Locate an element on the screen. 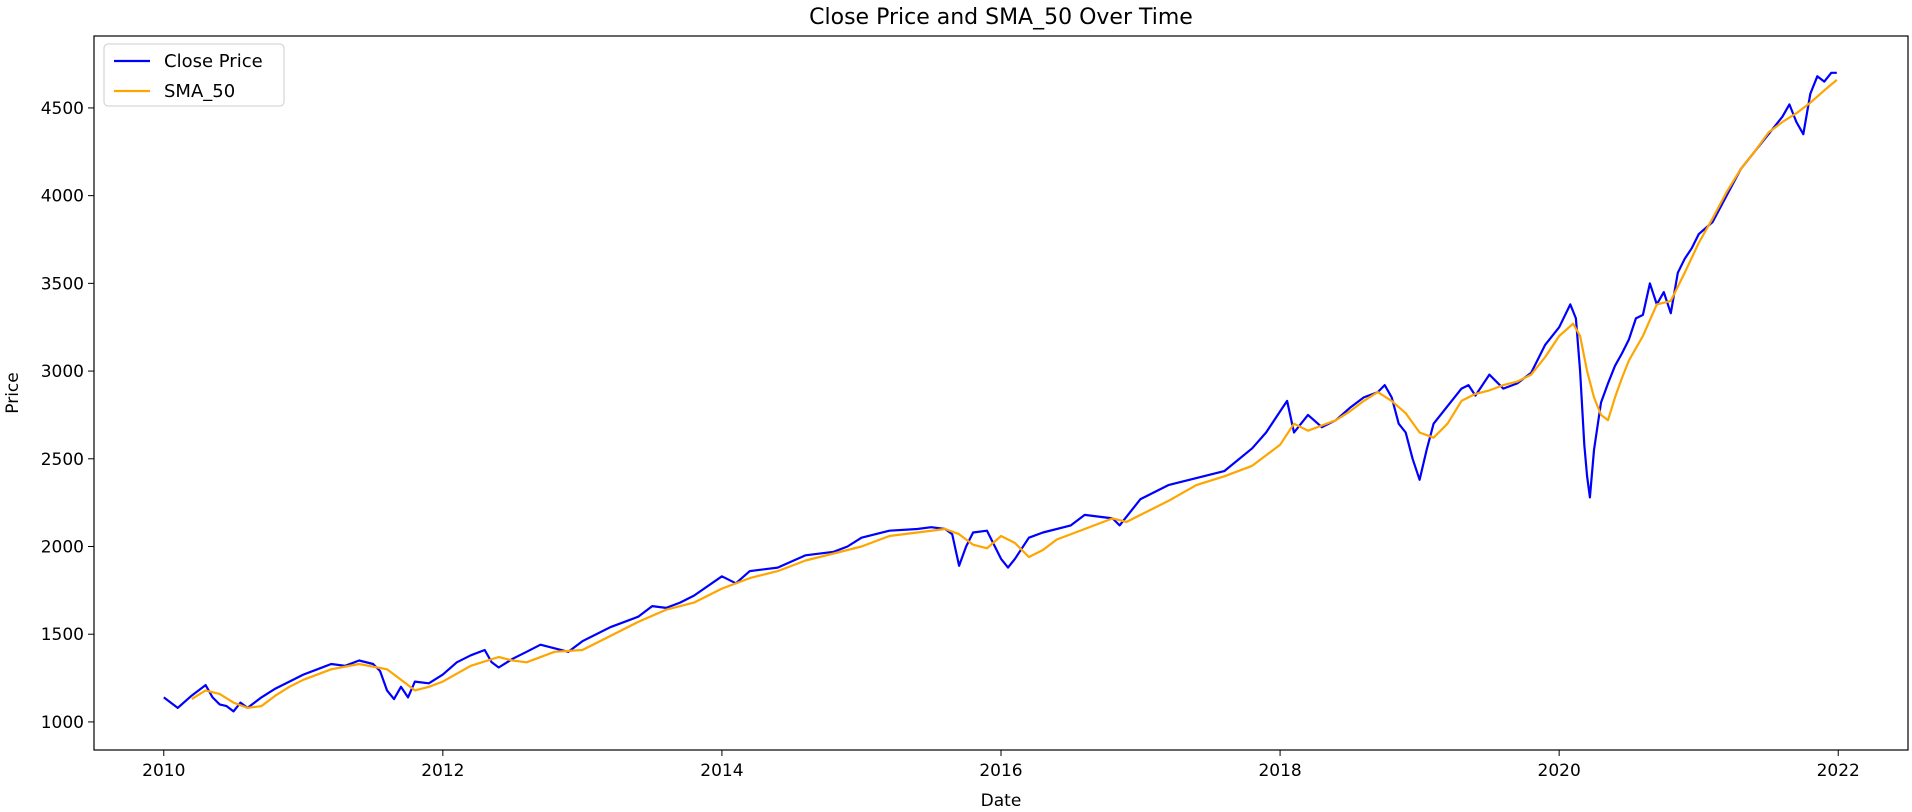  legend-label-close-price: Close Price is located at coordinates (213, 61).